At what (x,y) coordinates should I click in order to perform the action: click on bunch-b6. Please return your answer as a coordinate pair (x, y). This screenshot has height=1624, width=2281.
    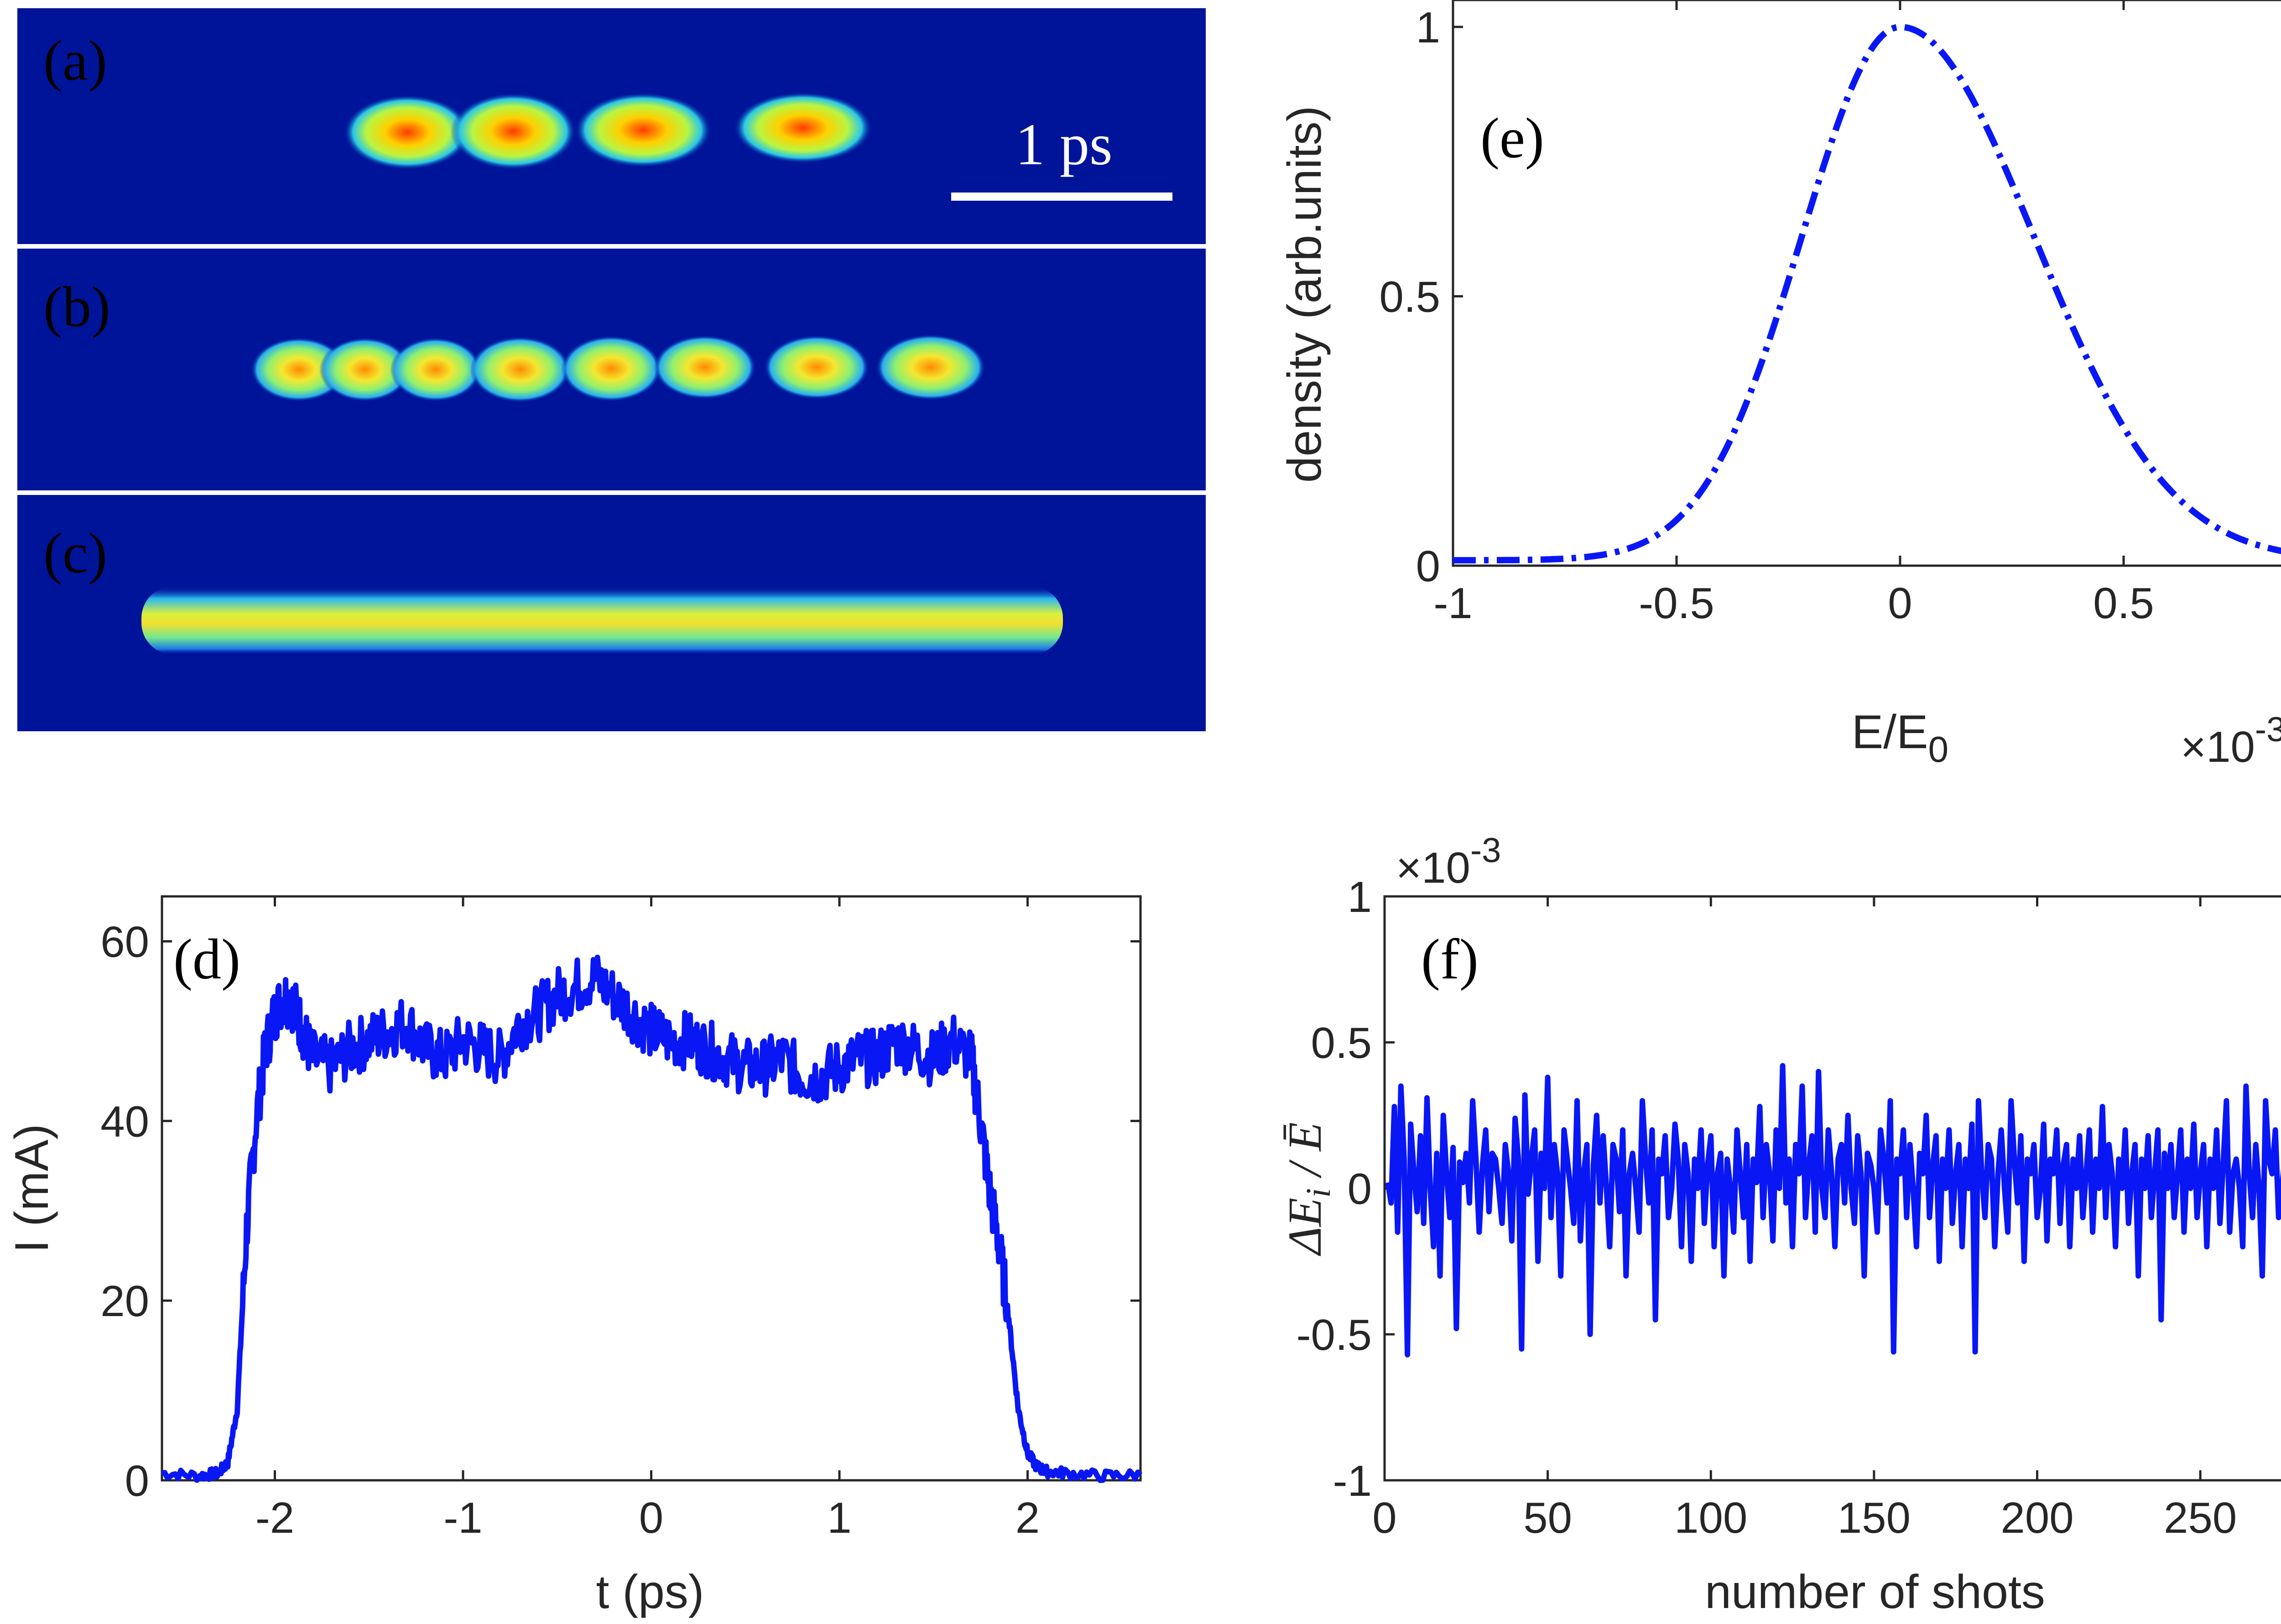
    Looking at the image, I should click on (705, 367).